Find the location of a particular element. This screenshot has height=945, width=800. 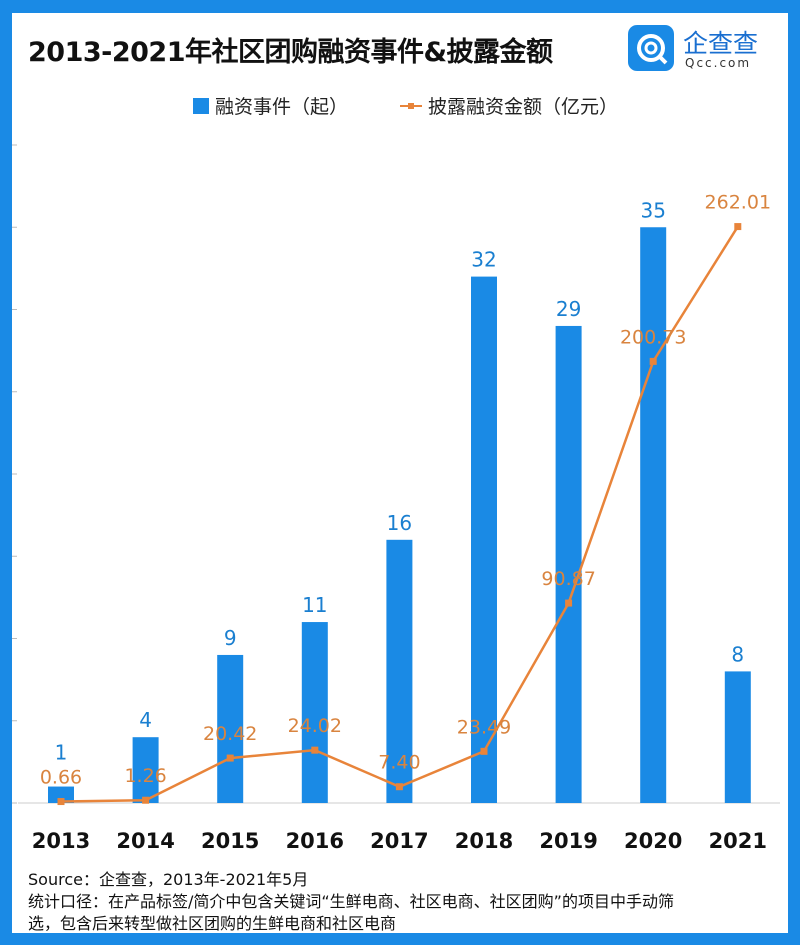

line-point-2017 is located at coordinates (399, 787).